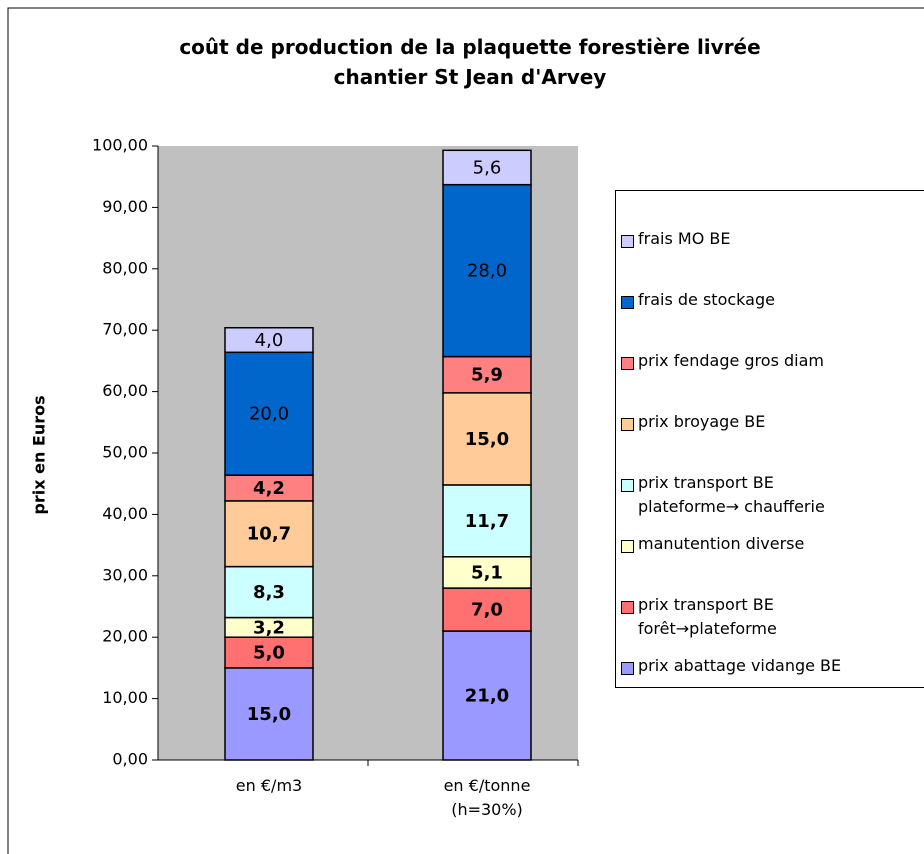 The width and height of the screenshot is (924, 854). I want to click on legend-entry: manutention diverse, so click(712, 565).